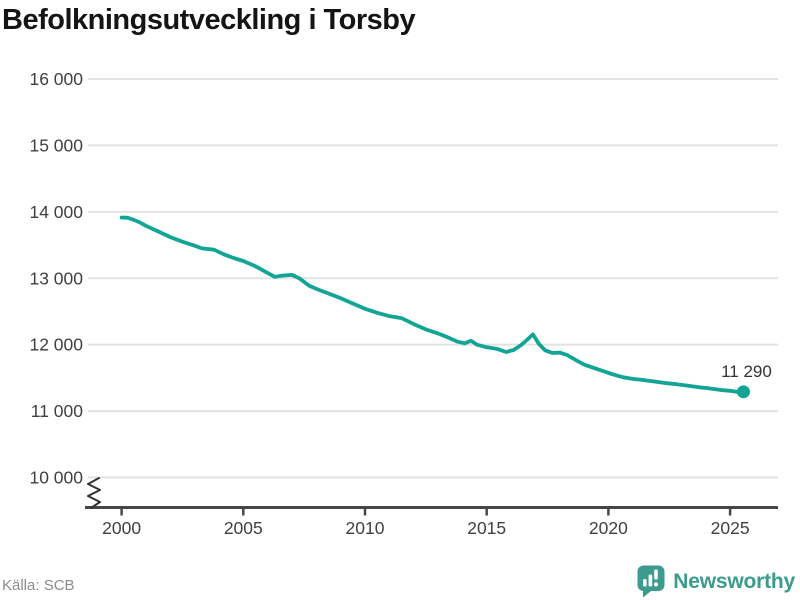  Describe the element at coordinates (121, 528) in the screenshot. I see `x-tick-label: 2000` at that location.